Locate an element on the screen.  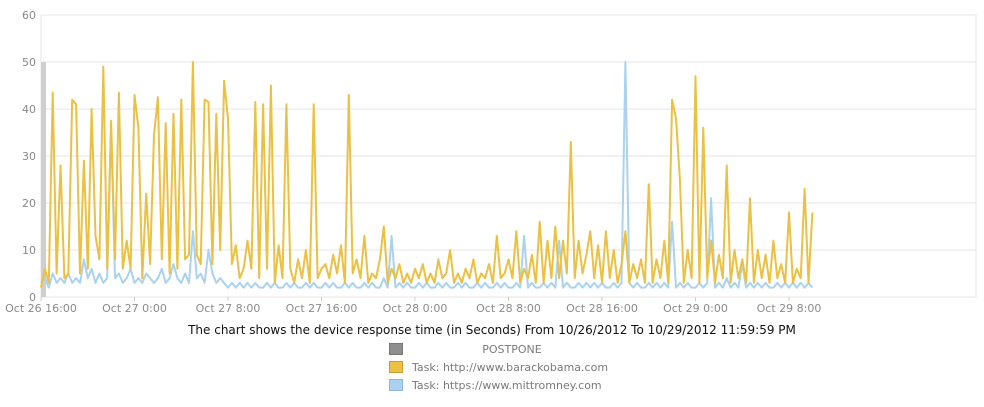
x-tick-label: Oct 29 0:00 is located at coordinates (695, 308).